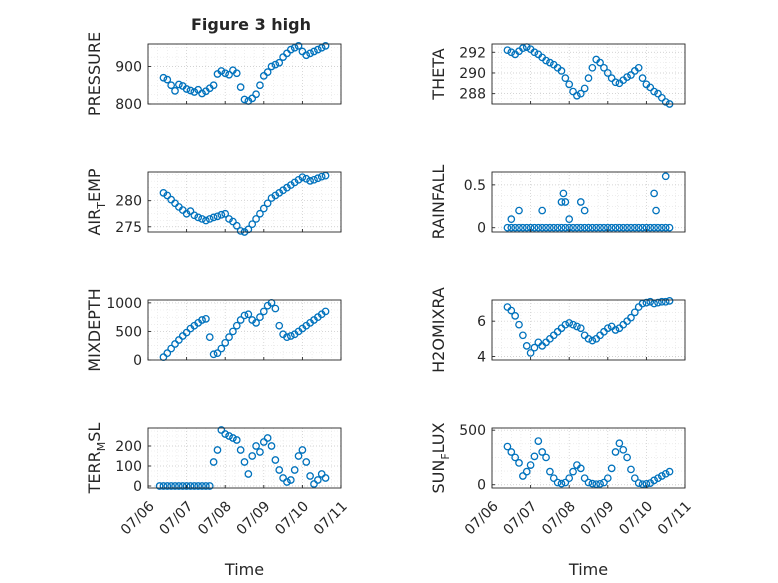 The image size is (778, 583). I want to click on y-tick-label: 900, so click(128, 68).